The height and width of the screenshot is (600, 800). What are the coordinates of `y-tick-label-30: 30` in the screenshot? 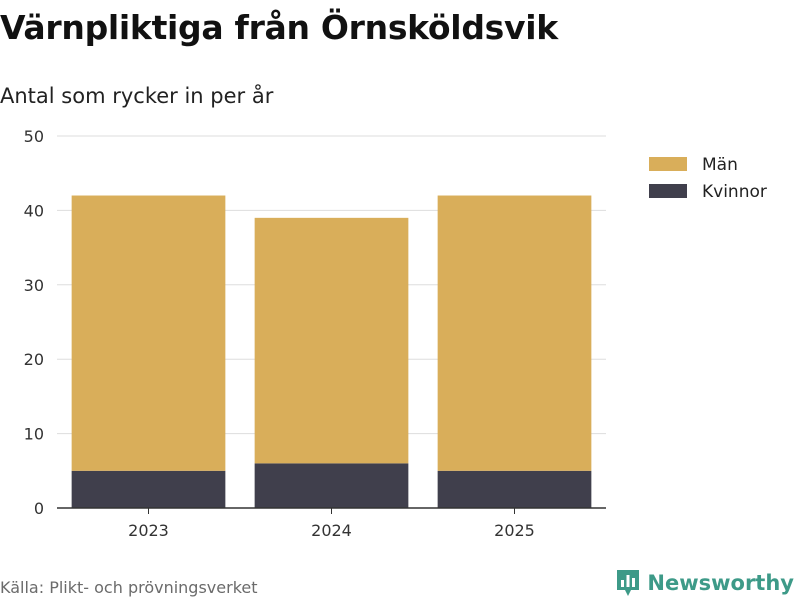 It's located at (34, 285).